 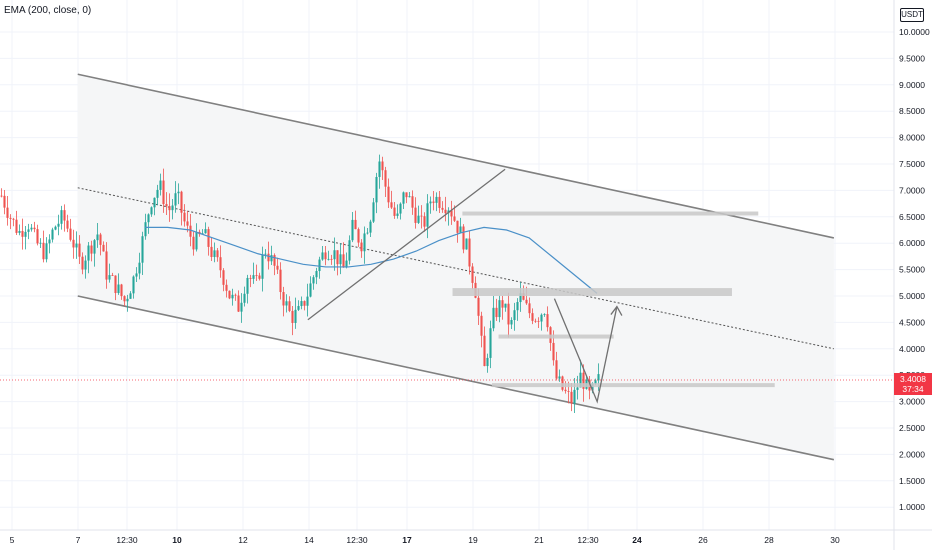 What do you see at coordinates (466, 537) in the screenshot?
I see `time-axis: 5 7 12:30 10 12 14 12:30 17 19 21 12:30 24 26 28 30` at bounding box center [466, 537].